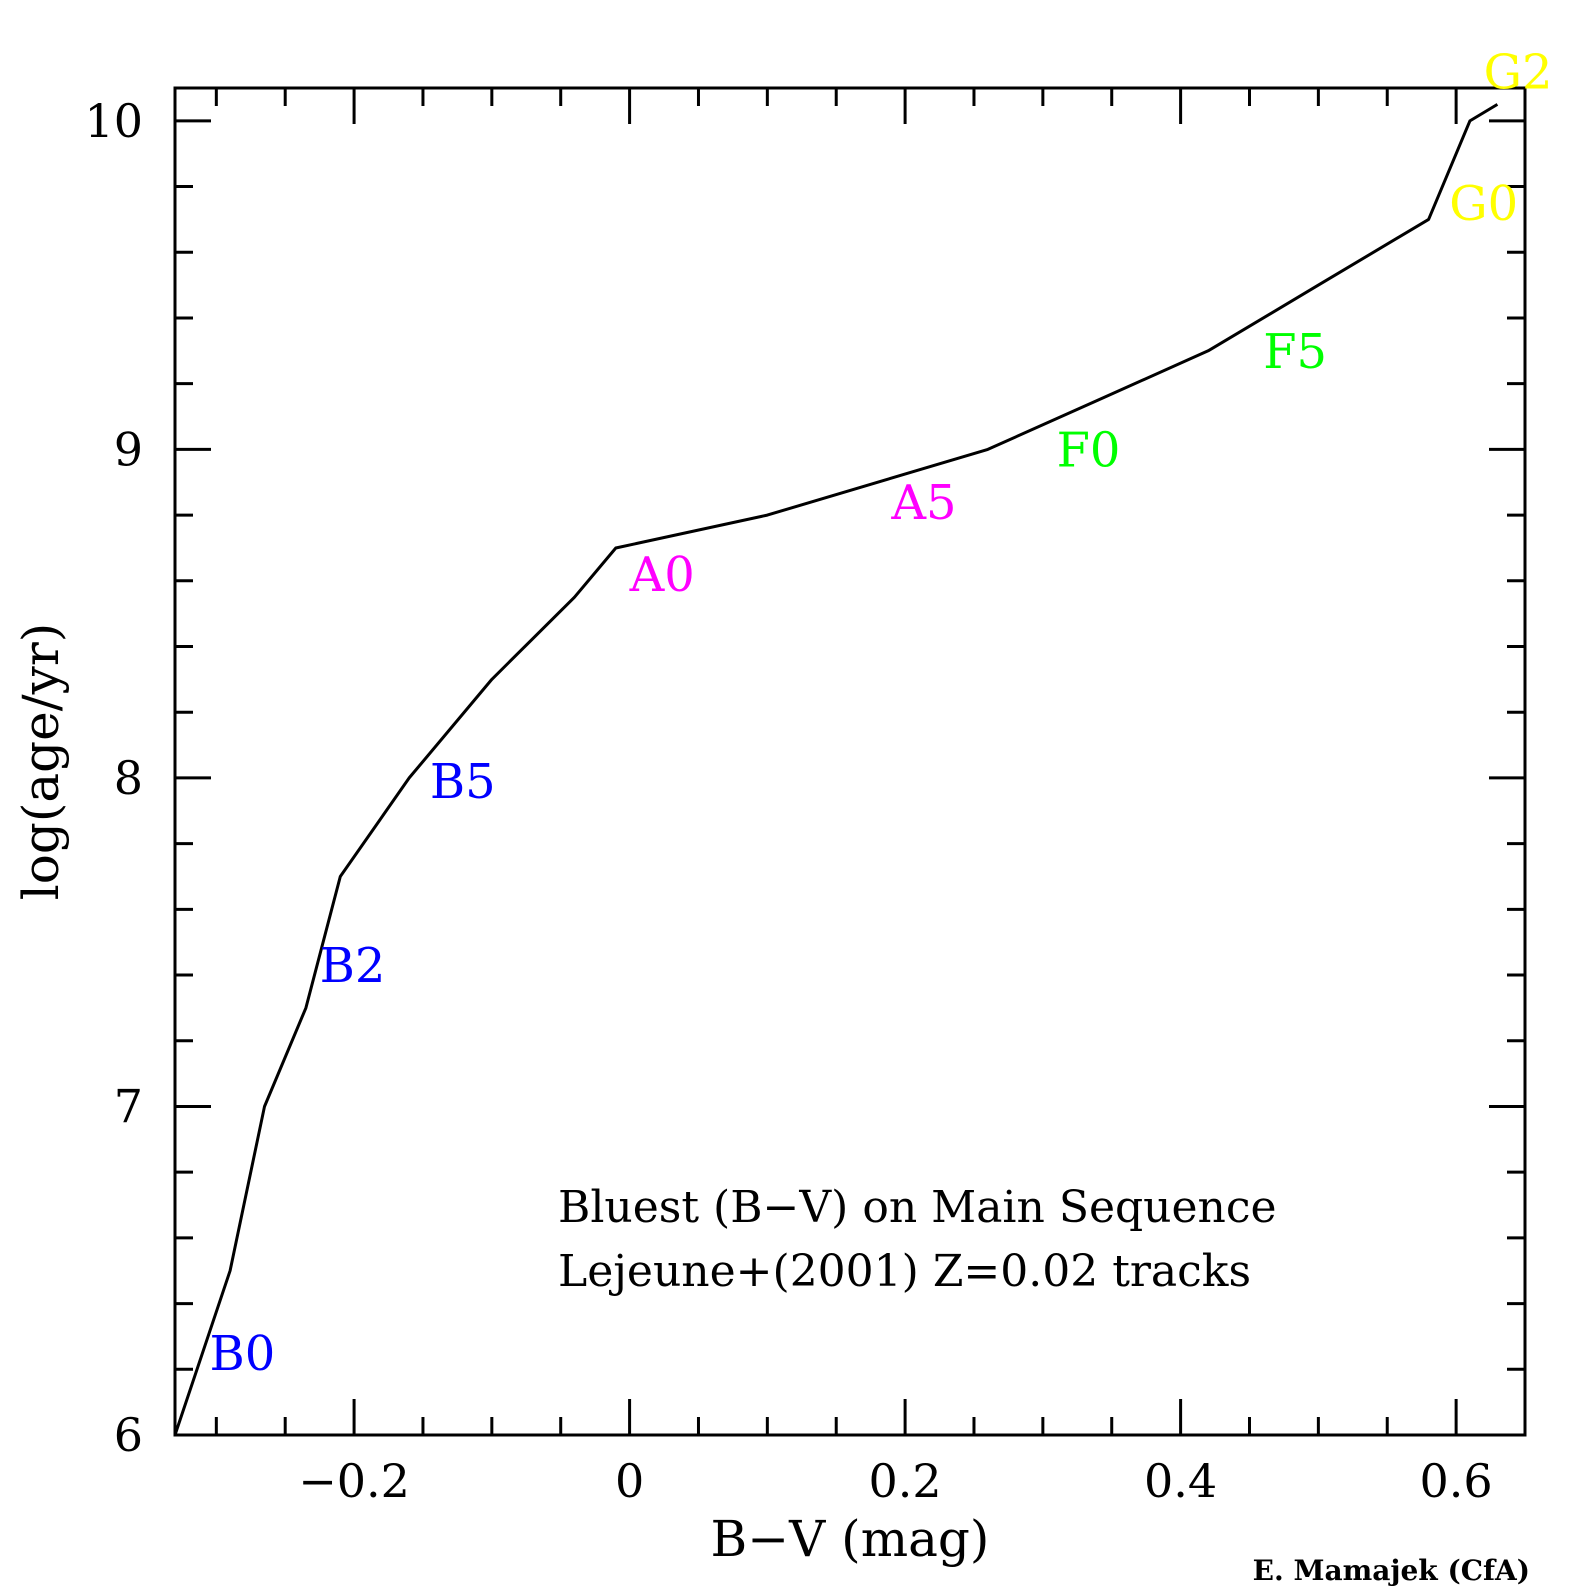 This screenshot has height=1594, width=1594. I want to click on x-tick-label: −0.2, so click(354, 1481).